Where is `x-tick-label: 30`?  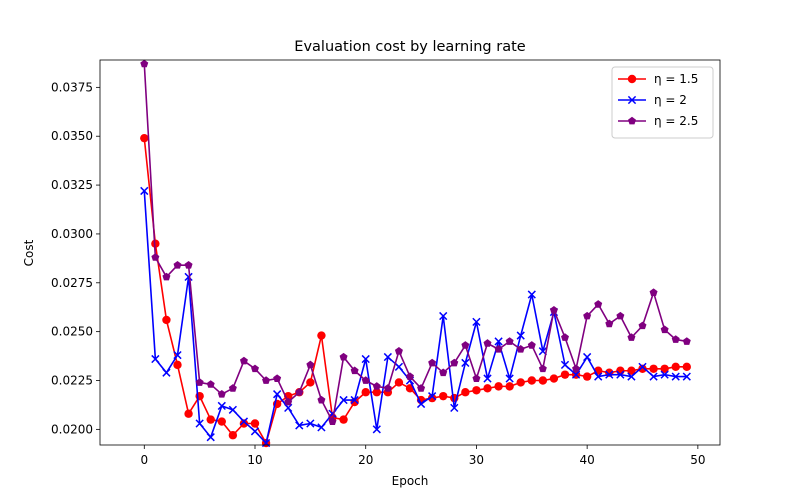
x-tick-label: 30 is located at coordinates (476, 460).